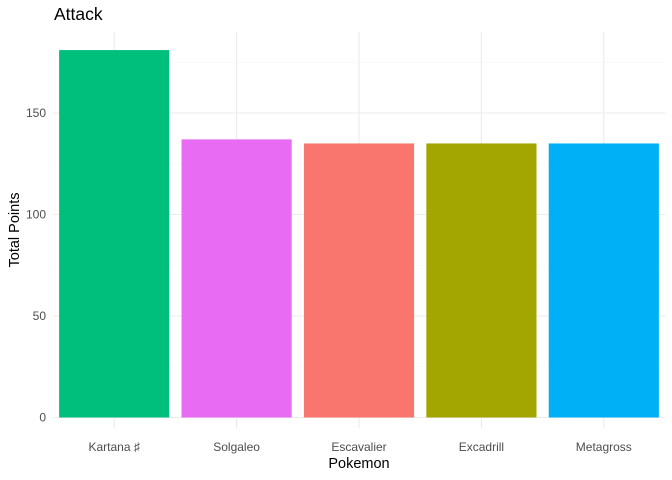 The image size is (672, 480). What do you see at coordinates (236, 447) in the screenshot?
I see `x-tick-label: Solgaleo` at bounding box center [236, 447].